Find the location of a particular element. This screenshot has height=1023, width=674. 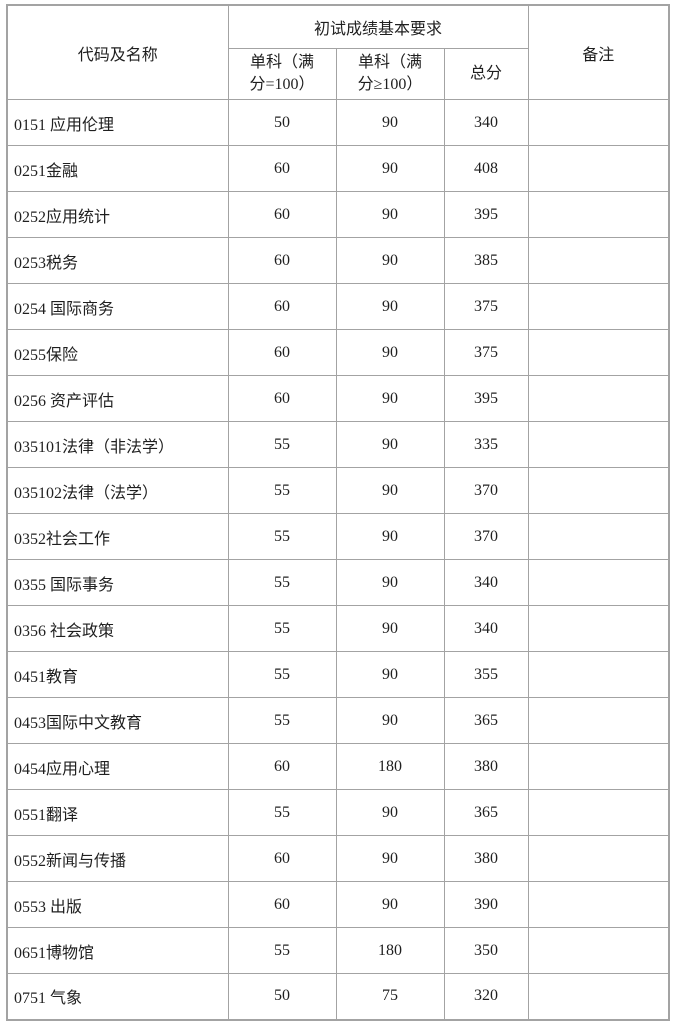

header-code-name: 代码及名称 is located at coordinates (117, 52).